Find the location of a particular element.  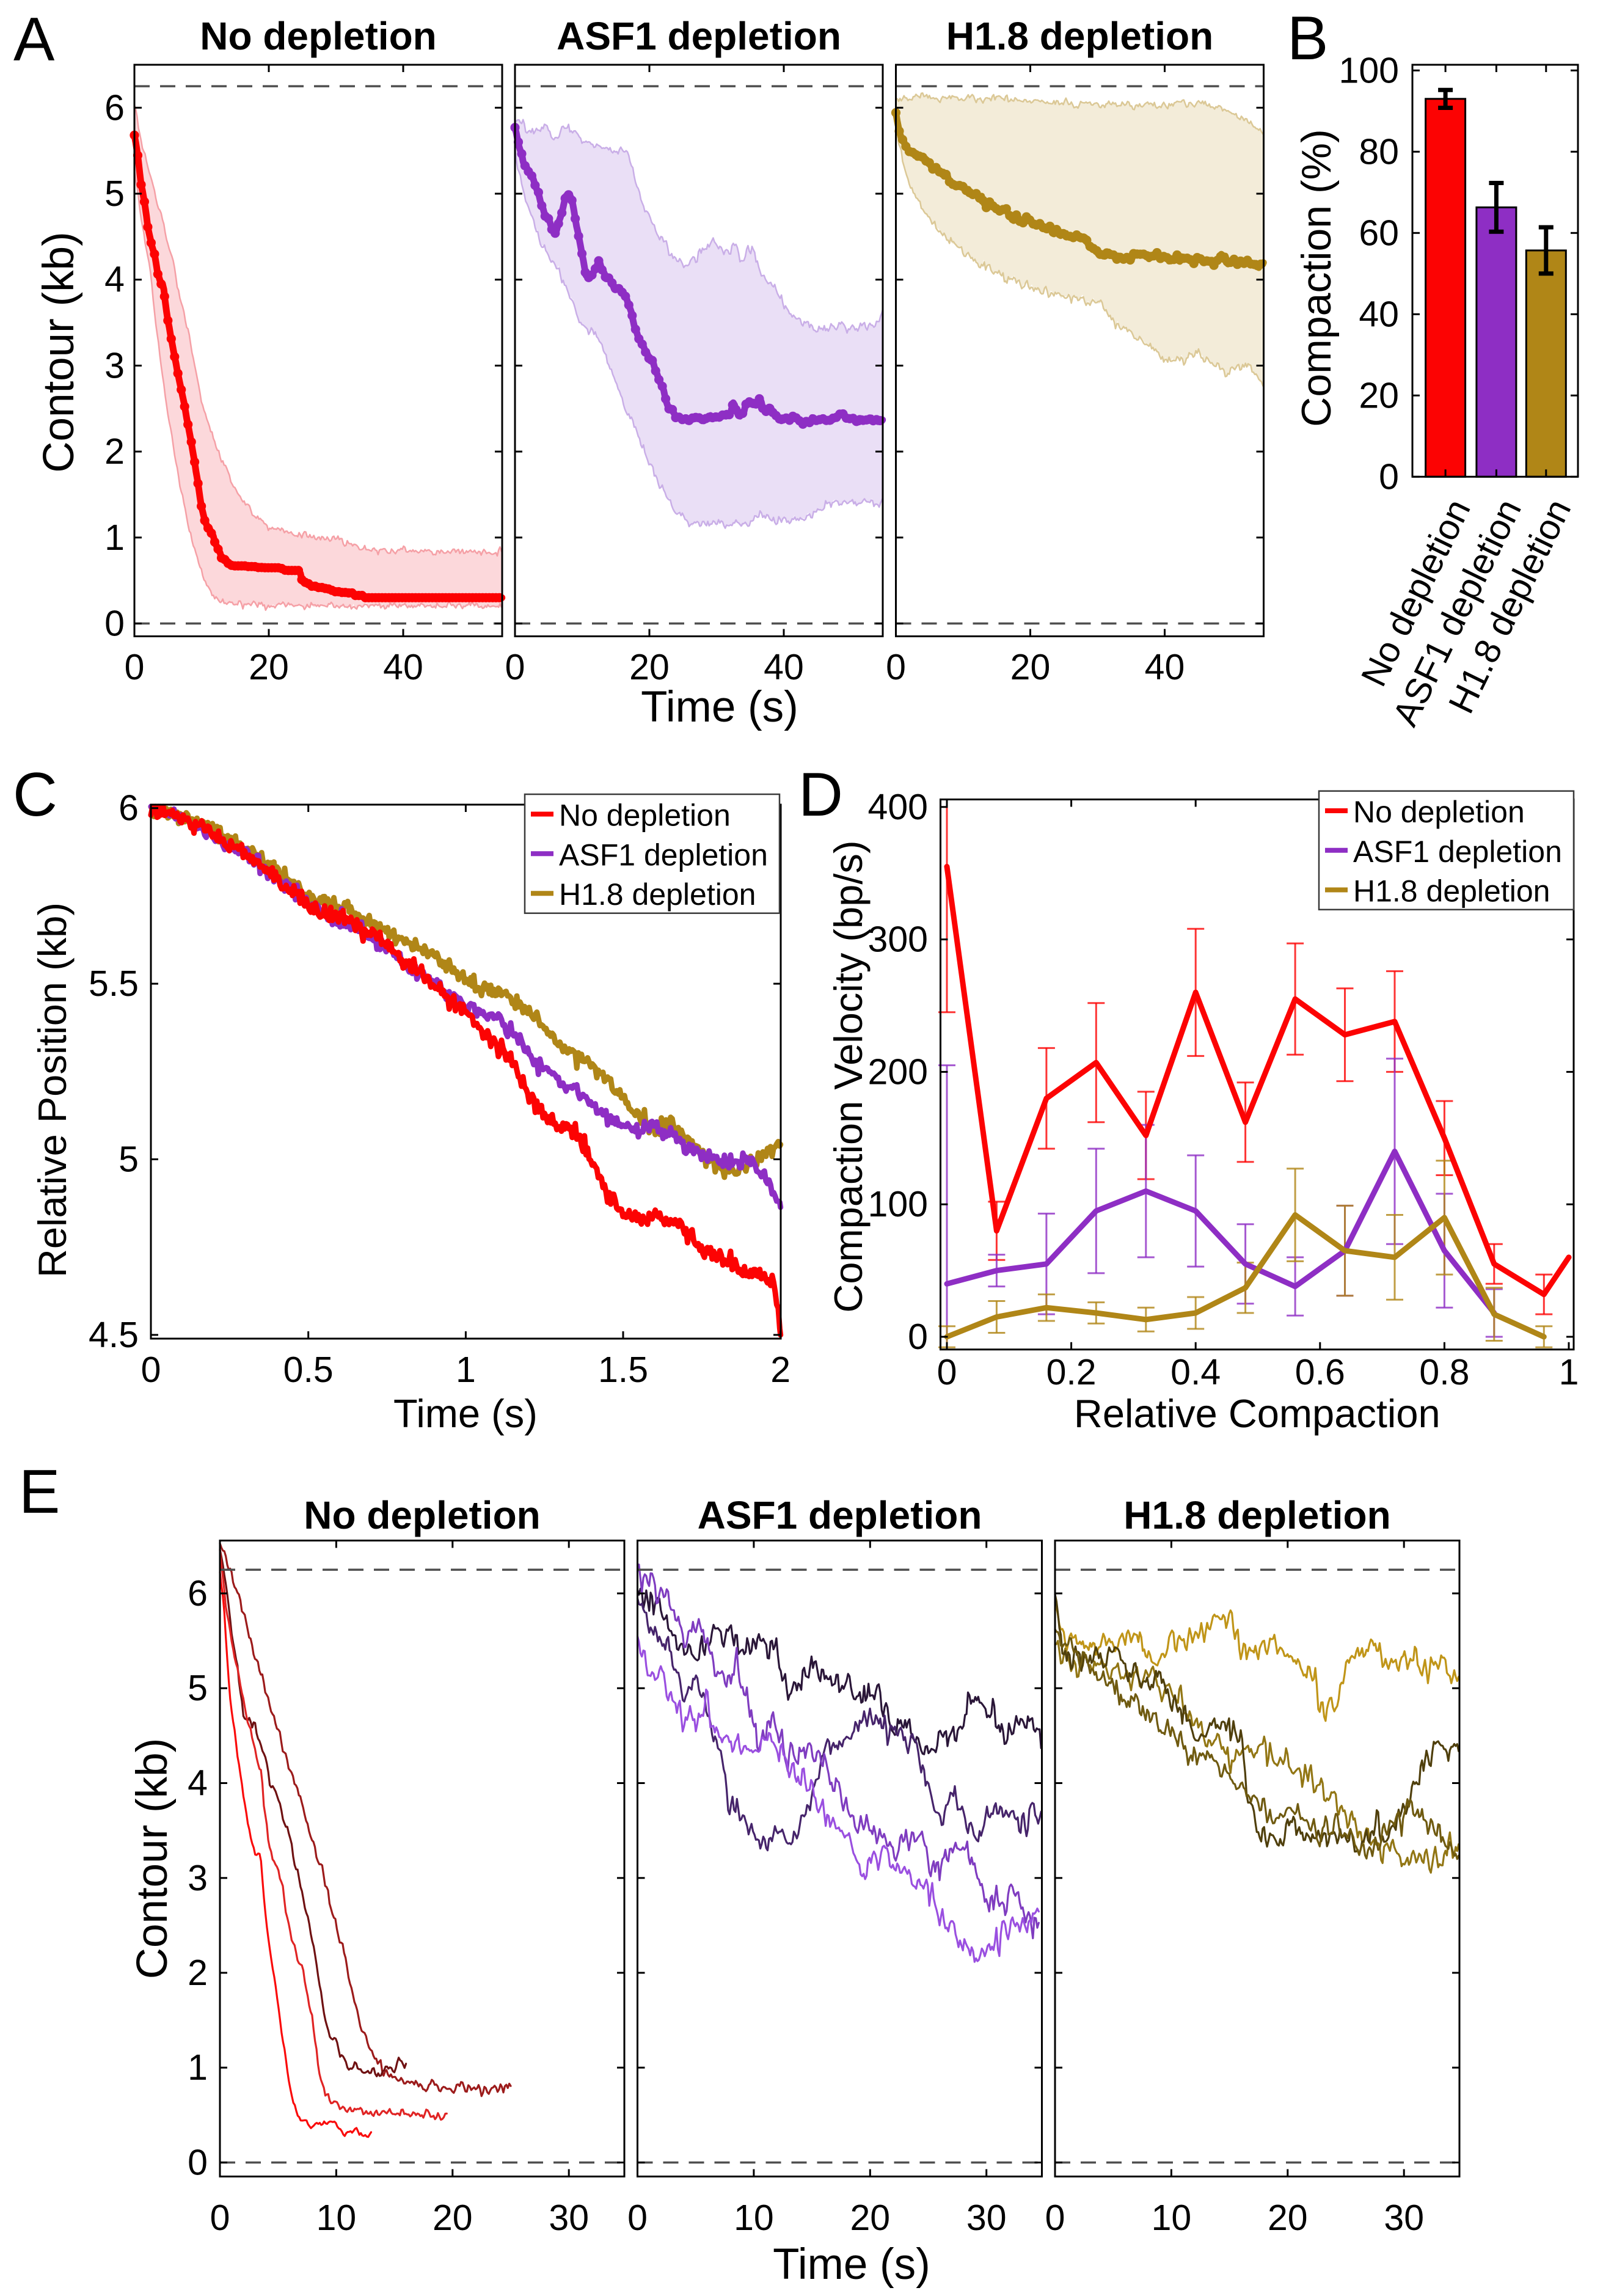

svg-text: 4.5 is located at coordinates (114, 1335).